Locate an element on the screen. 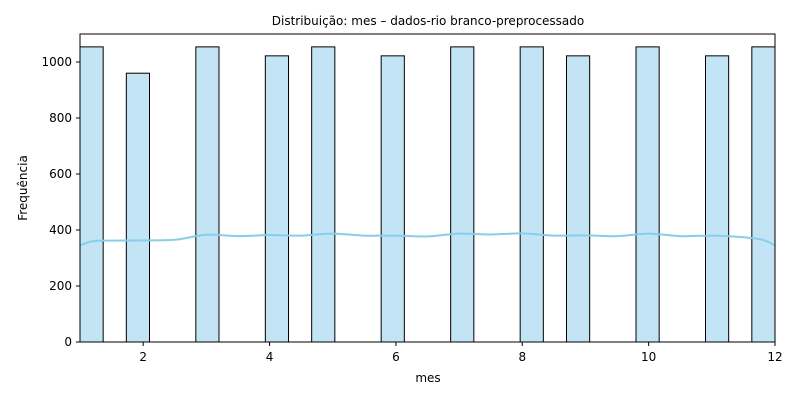  y-tick-label: 400 is located at coordinates (60, 230).